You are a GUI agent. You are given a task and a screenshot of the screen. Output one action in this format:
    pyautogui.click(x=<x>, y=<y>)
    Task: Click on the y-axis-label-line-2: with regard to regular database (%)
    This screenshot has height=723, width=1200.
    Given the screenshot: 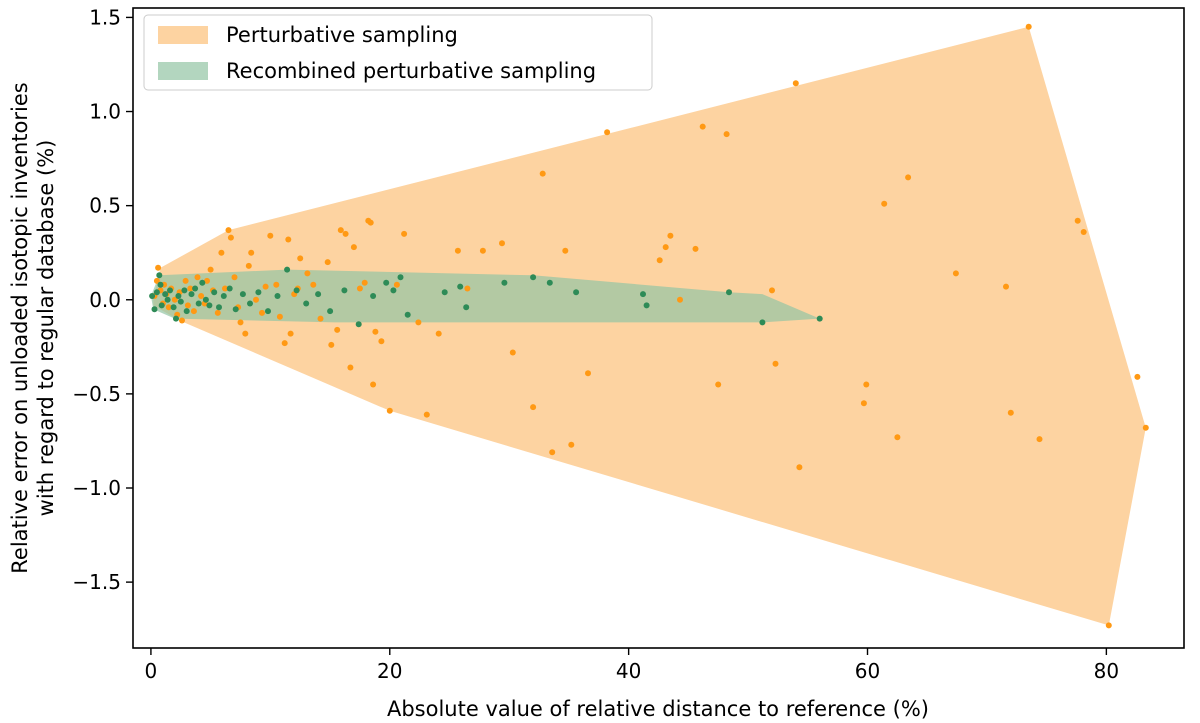 What is the action you would take?
    pyautogui.click(x=46, y=328)
    